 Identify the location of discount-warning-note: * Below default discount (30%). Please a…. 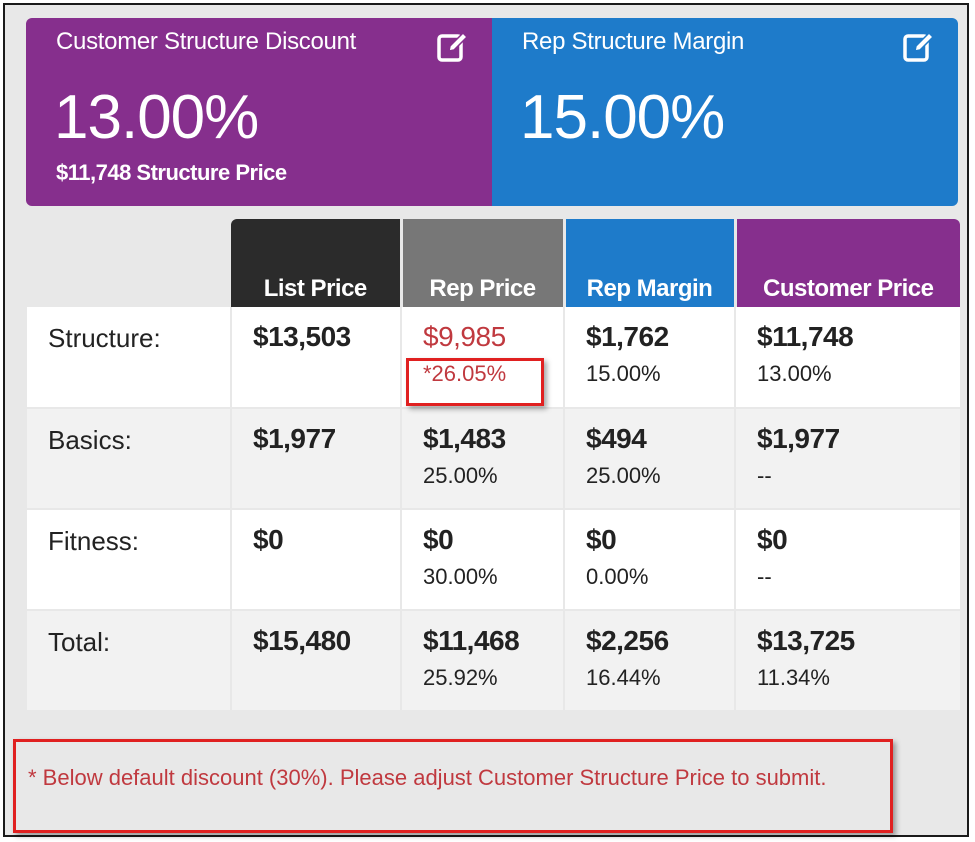
(453, 786).